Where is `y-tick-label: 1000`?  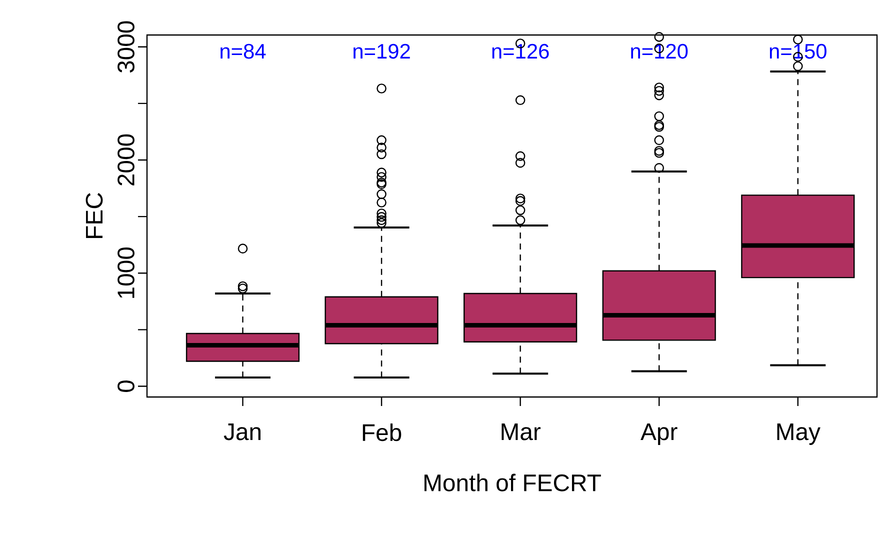
y-tick-label: 1000 is located at coordinates (126, 272).